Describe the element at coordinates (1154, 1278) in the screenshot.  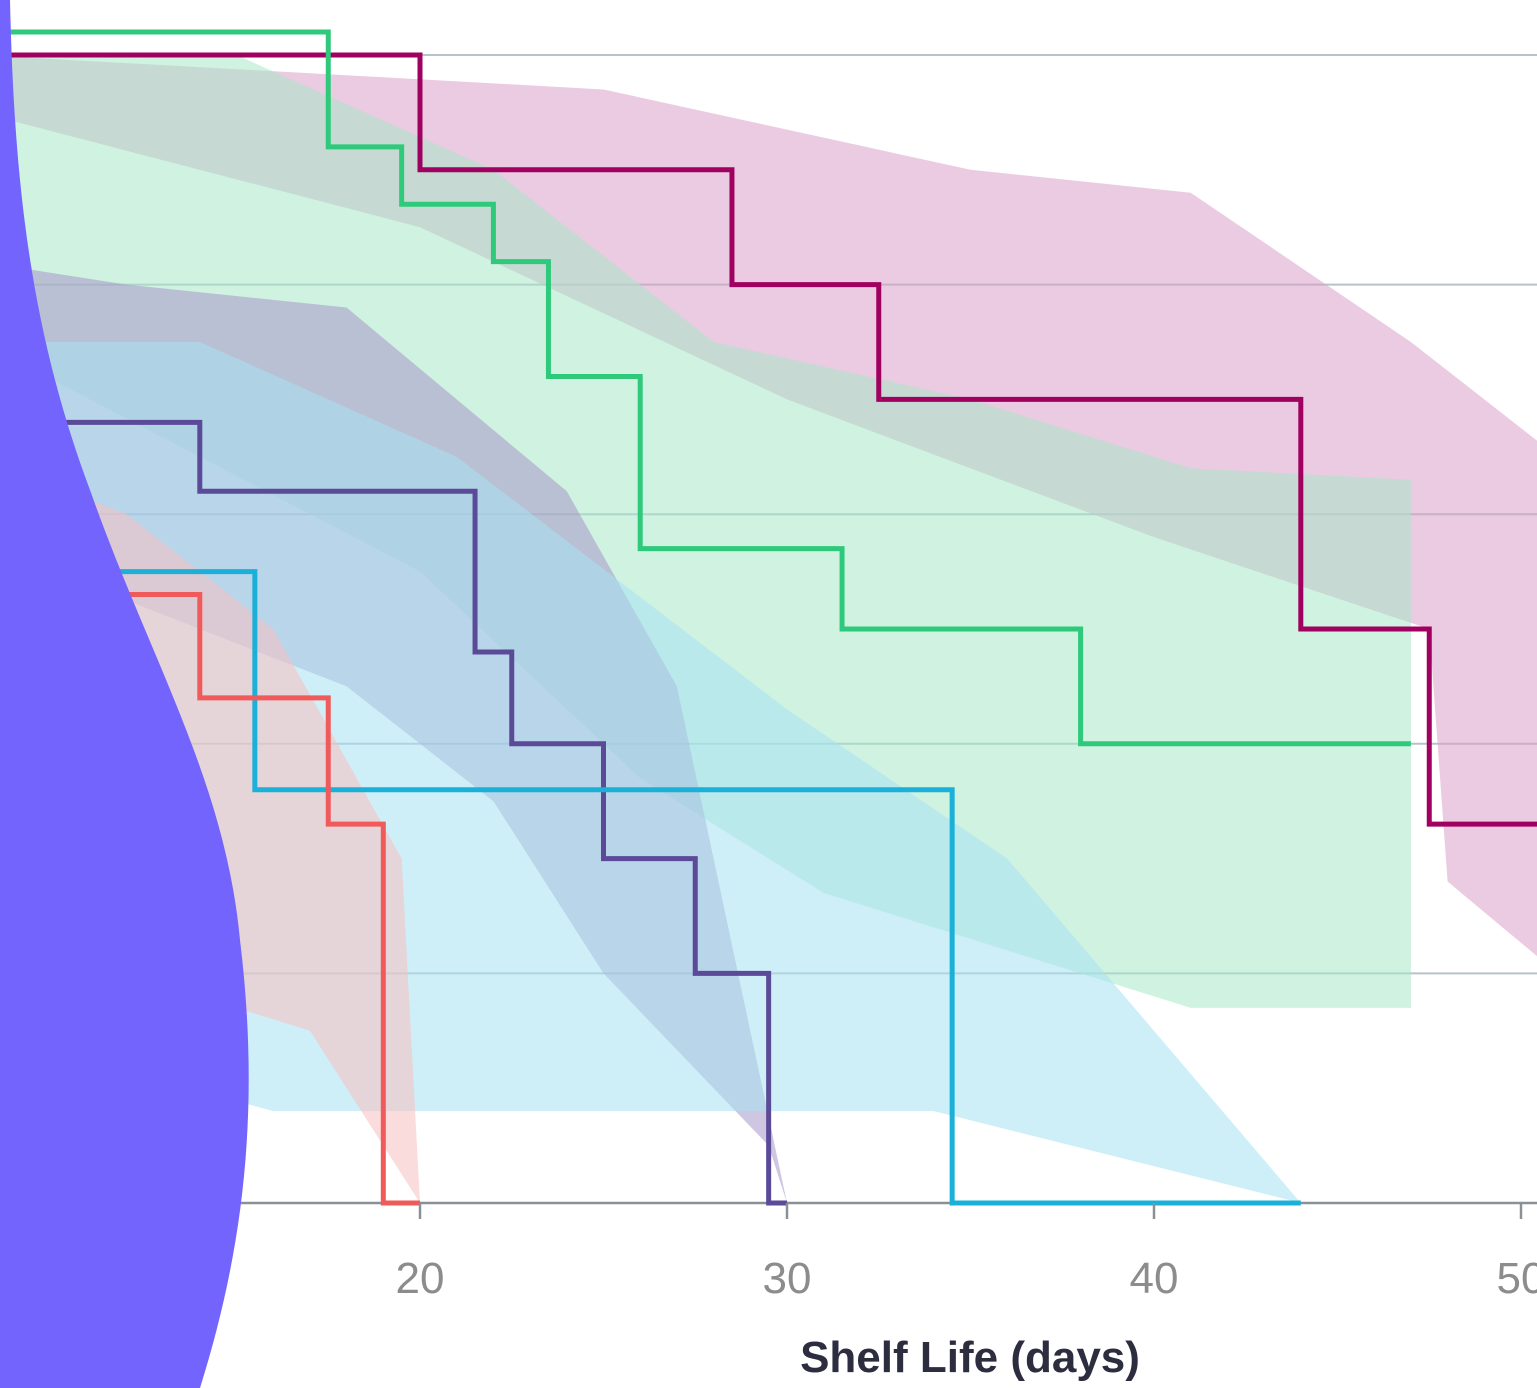
I see `x-tick-label-2: 40` at that location.